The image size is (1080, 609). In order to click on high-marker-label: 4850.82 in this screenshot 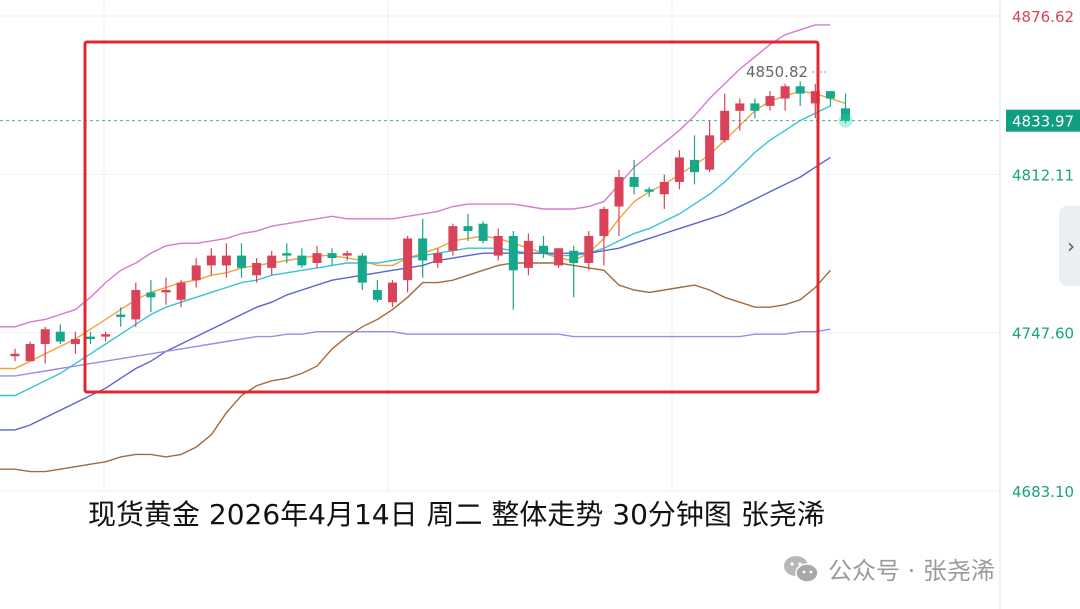, I will do `click(777, 72)`.